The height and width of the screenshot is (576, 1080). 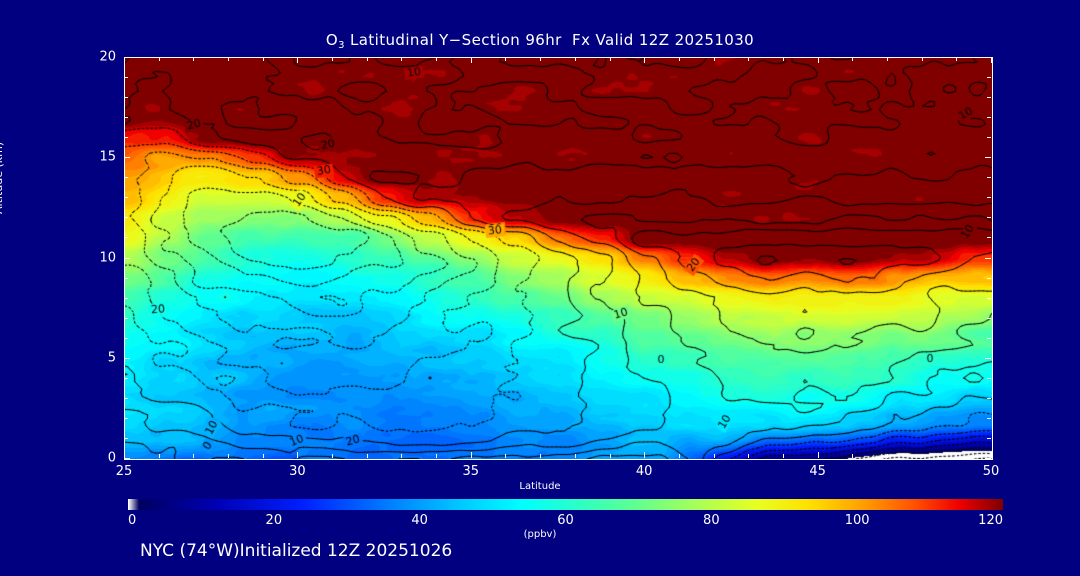 I want to click on title-subscript: 3, so click(x=341, y=45).